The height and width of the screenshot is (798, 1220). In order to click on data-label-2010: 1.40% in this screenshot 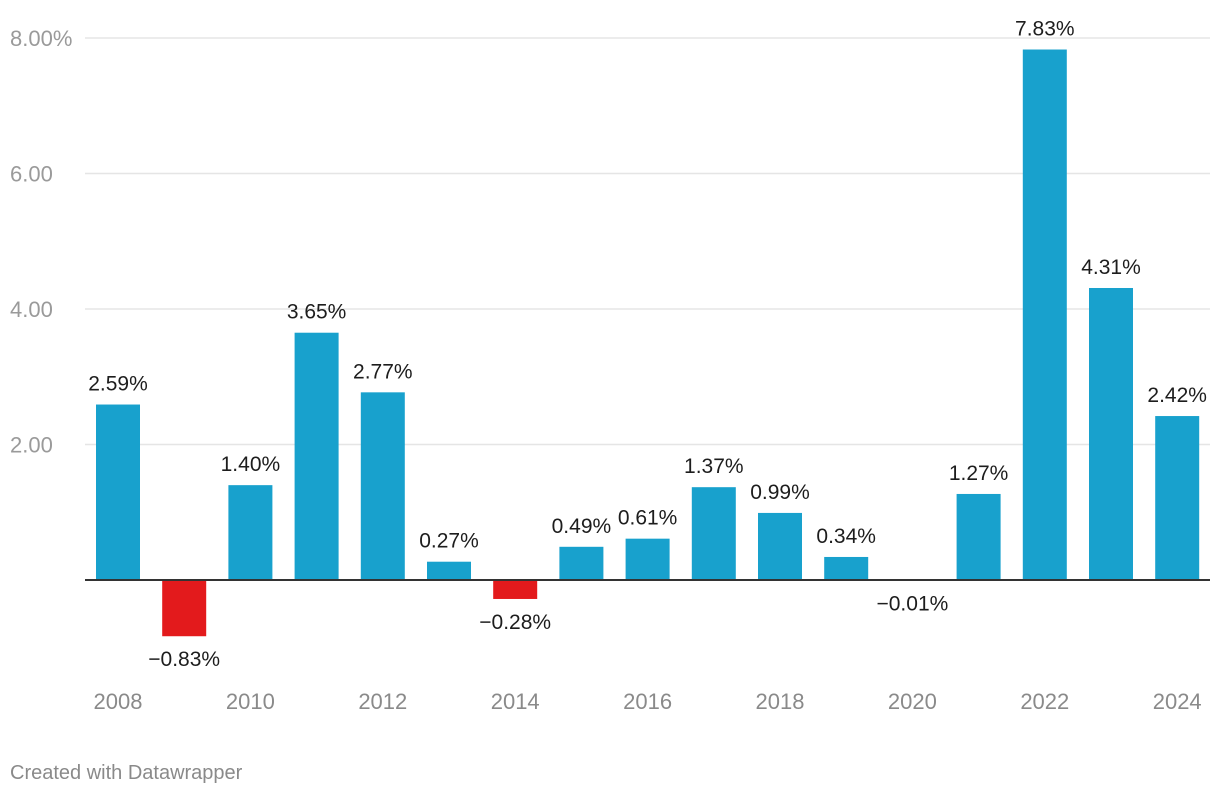, I will do `click(251, 464)`.